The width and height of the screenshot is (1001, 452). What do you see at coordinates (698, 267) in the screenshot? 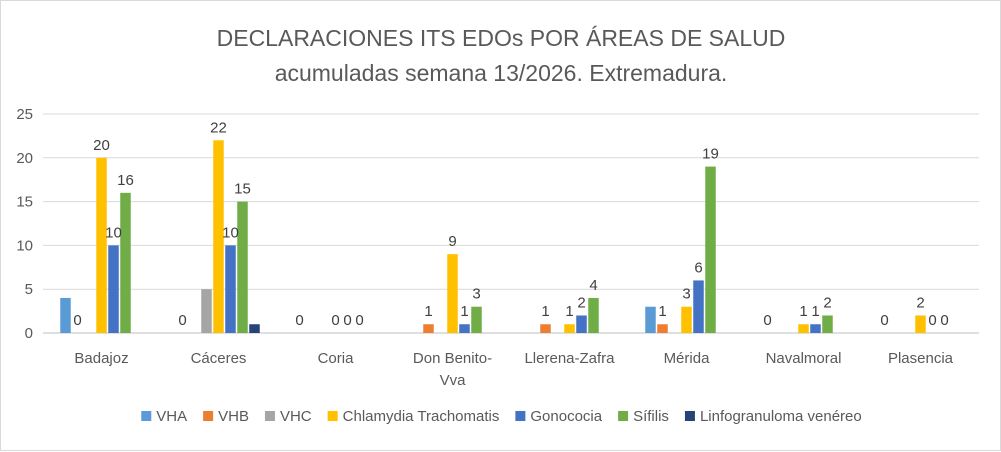
I see `data-label: 6` at bounding box center [698, 267].